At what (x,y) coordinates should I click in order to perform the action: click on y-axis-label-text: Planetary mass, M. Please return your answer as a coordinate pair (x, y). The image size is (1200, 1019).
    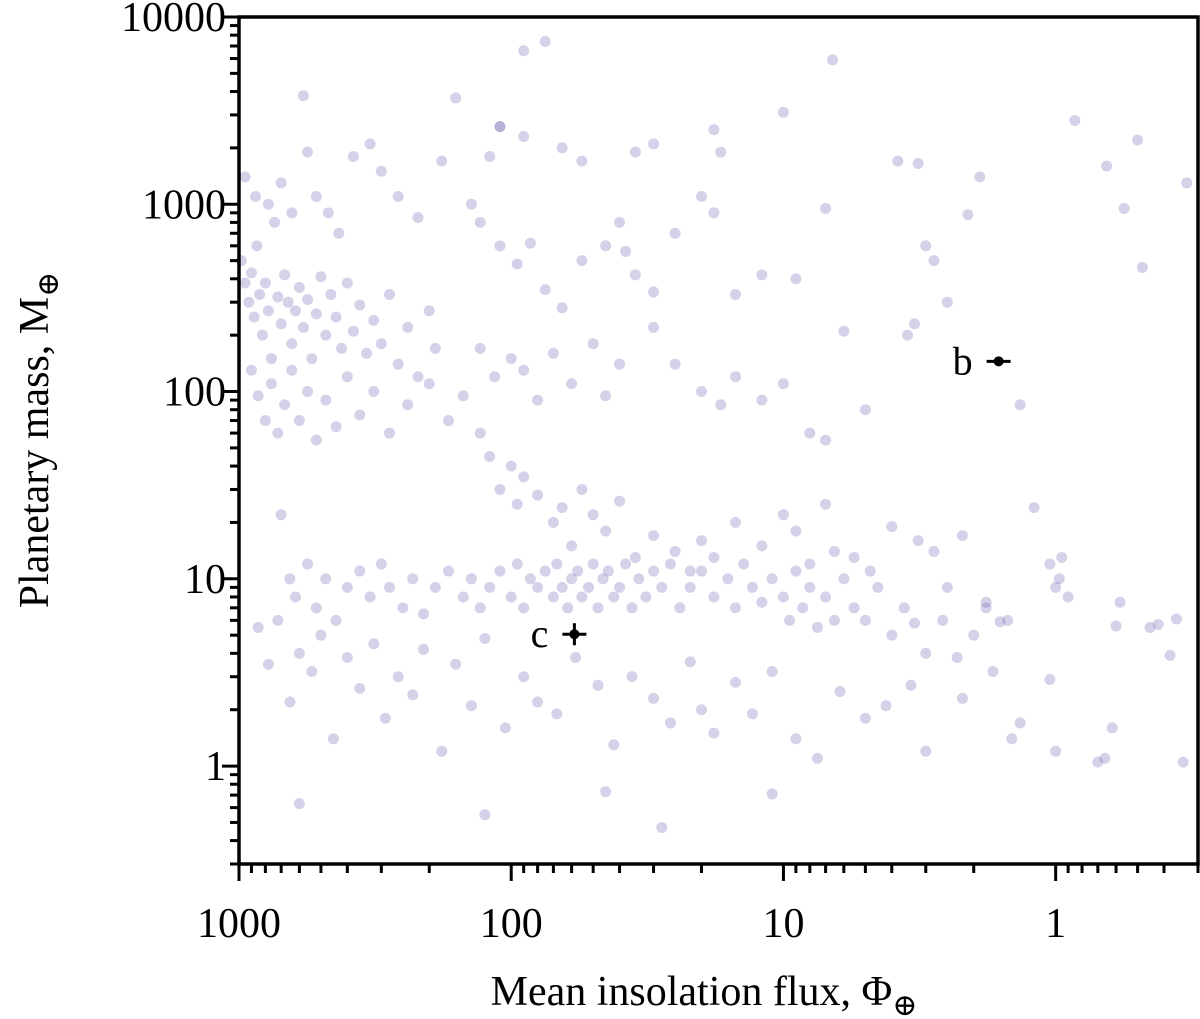
    Looking at the image, I should click on (35, 452).